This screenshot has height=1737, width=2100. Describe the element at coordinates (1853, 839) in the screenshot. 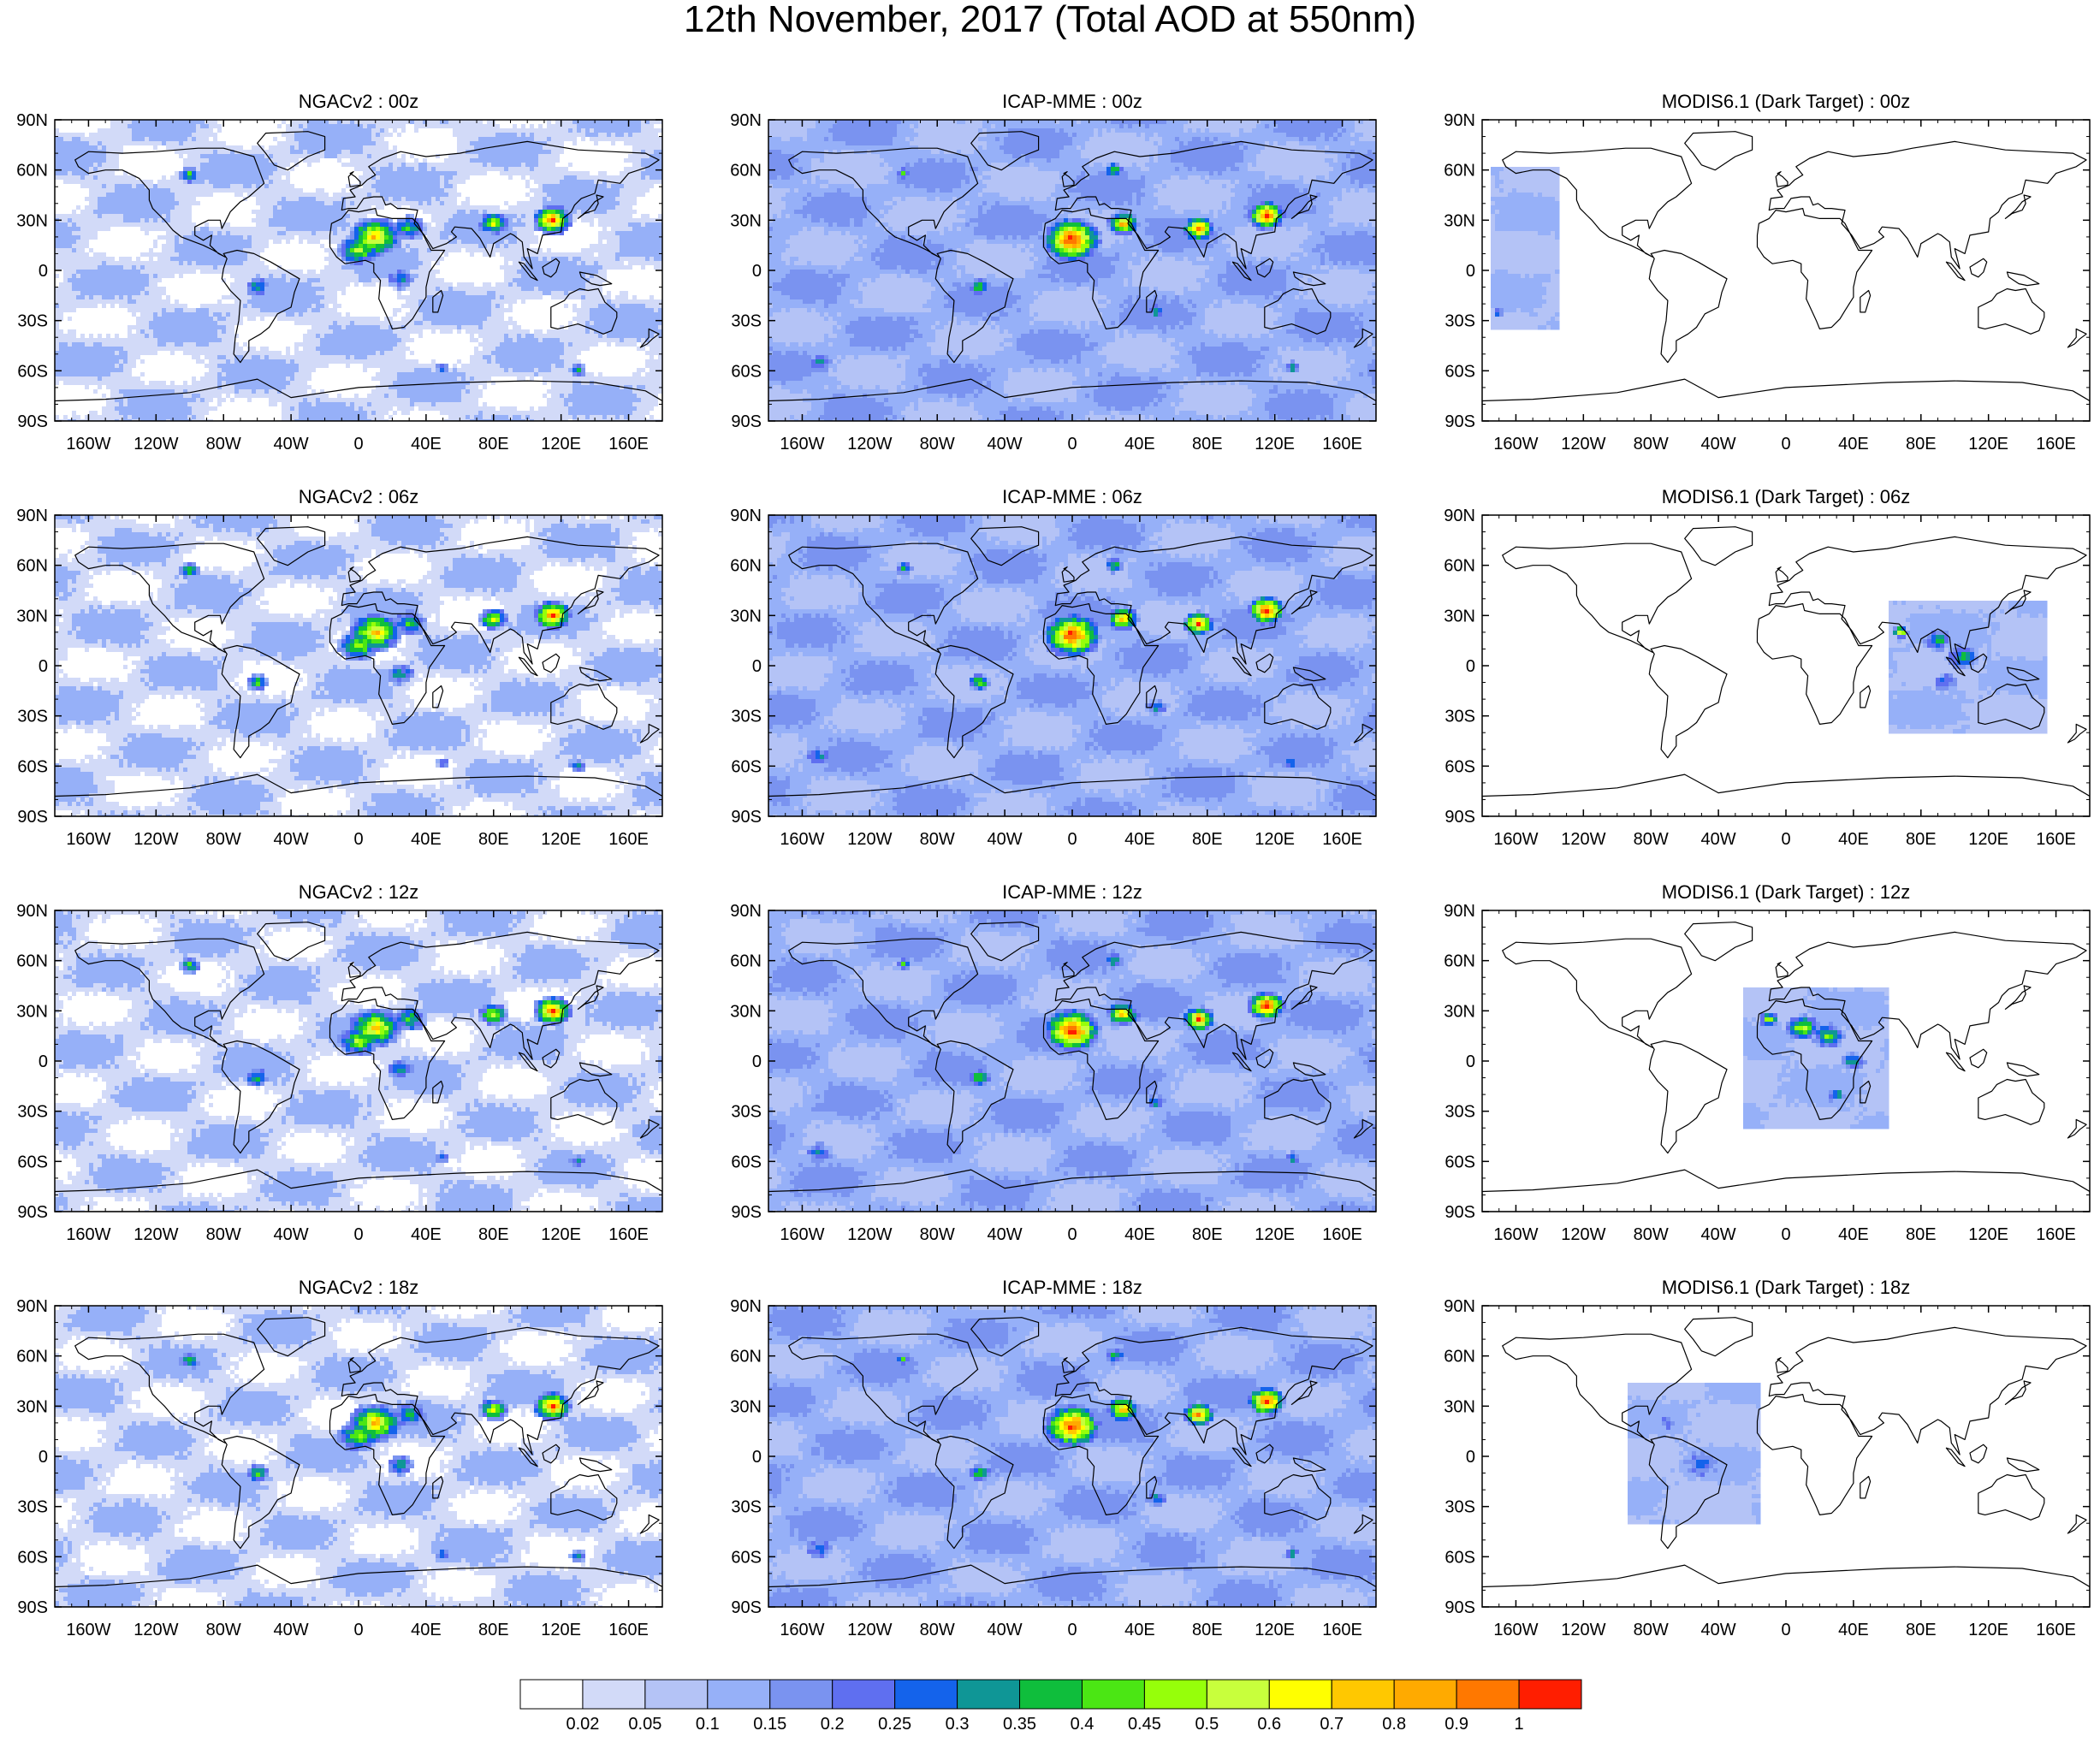

I see `lon-tick-label: 40E` at that location.